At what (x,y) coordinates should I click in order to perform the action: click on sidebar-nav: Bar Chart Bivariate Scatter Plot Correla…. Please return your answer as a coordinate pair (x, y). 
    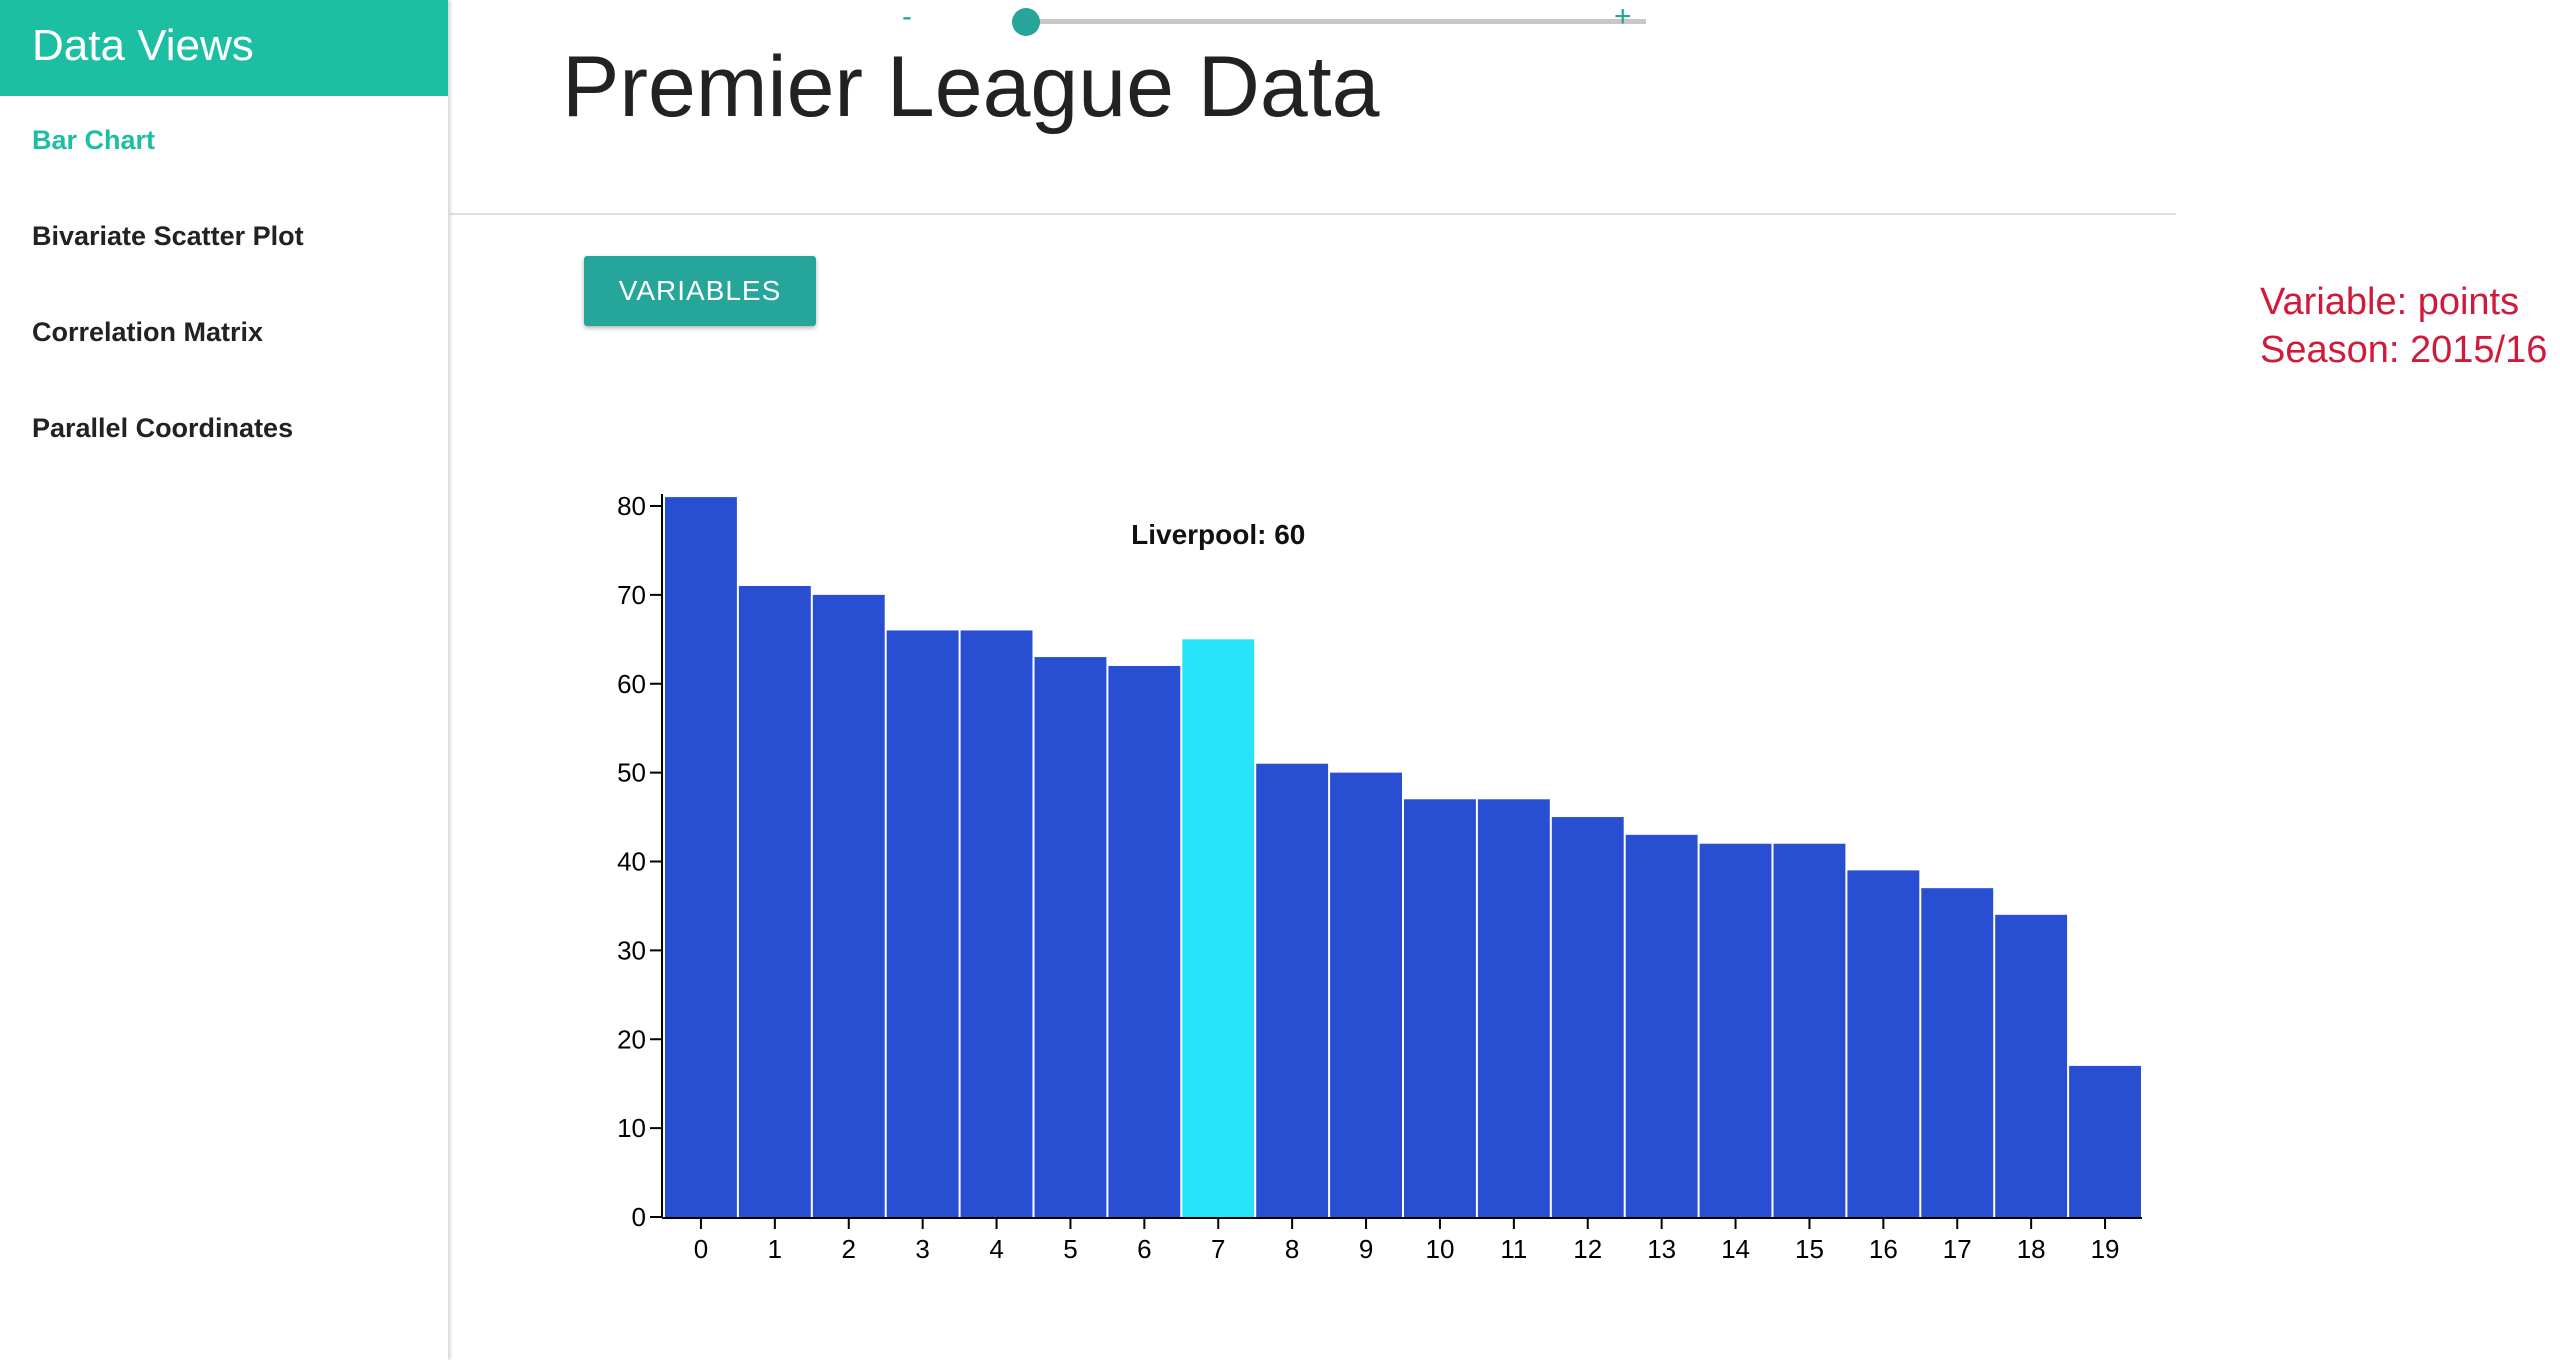
    Looking at the image, I should click on (224, 302).